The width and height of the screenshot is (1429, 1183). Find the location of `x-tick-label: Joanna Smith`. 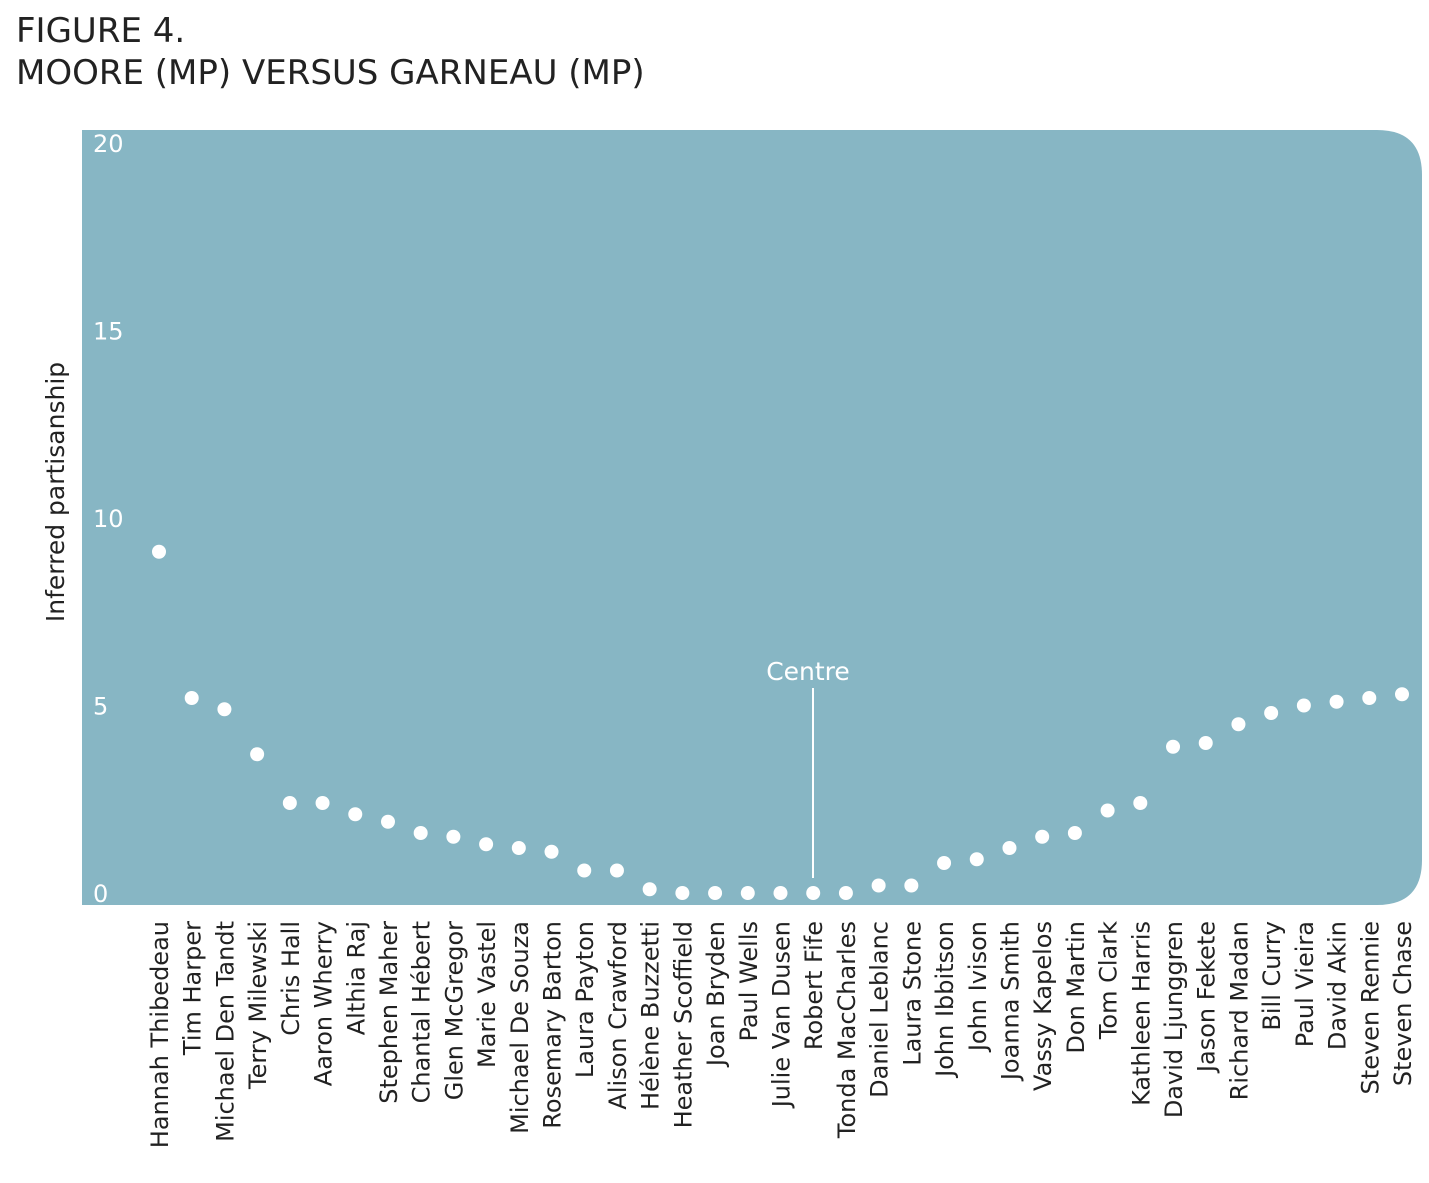

x-tick-label: Joanna Smith is located at coordinates (1010, 1001).